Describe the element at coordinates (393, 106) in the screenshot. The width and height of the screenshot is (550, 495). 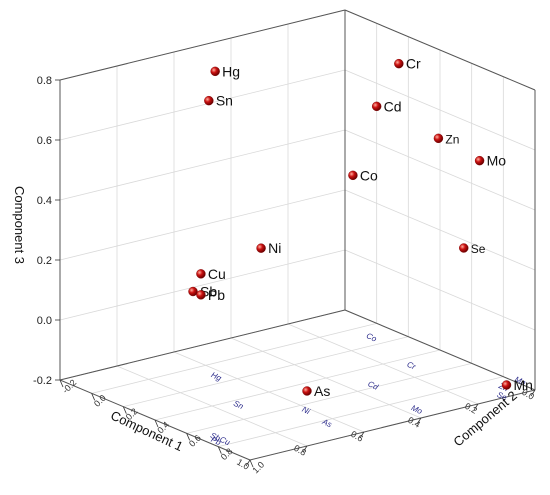
I see `point-label-cd: Cd` at that location.